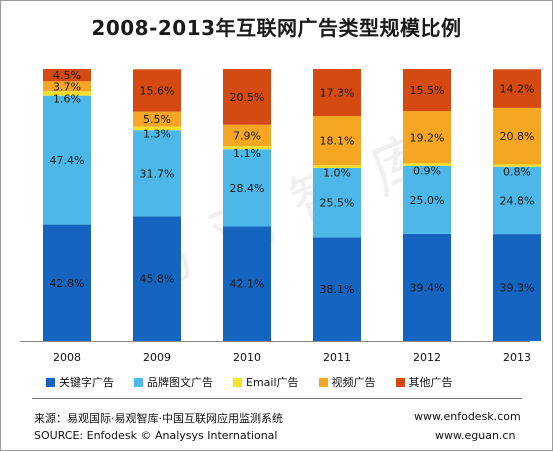  What do you see at coordinates (337, 357) in the screenshot?
I see `x-tick-label: 2011` at bounding box center [337, 357].